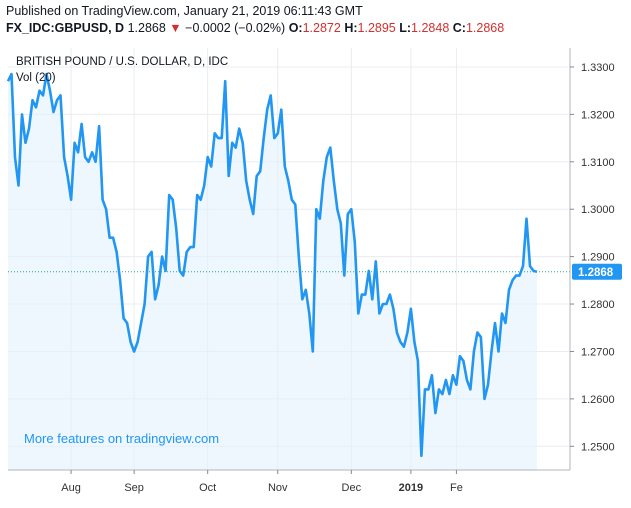 The height and width of the screenshot is (508, 631). What do you see at coordinates (122, 62) in the screenshot?
I see `chart-title: BRITISH POUND / U.S. DOLLAR, D, IDC` at bounding box center [122, 62].